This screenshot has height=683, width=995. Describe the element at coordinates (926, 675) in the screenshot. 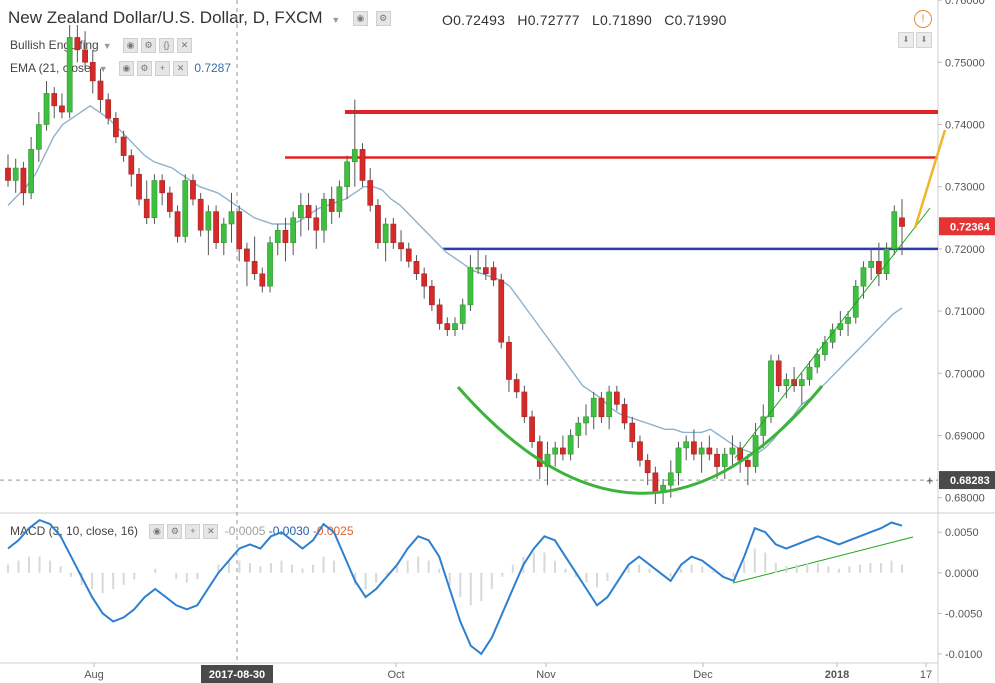

I see `x-tick-label: 17` at that location.